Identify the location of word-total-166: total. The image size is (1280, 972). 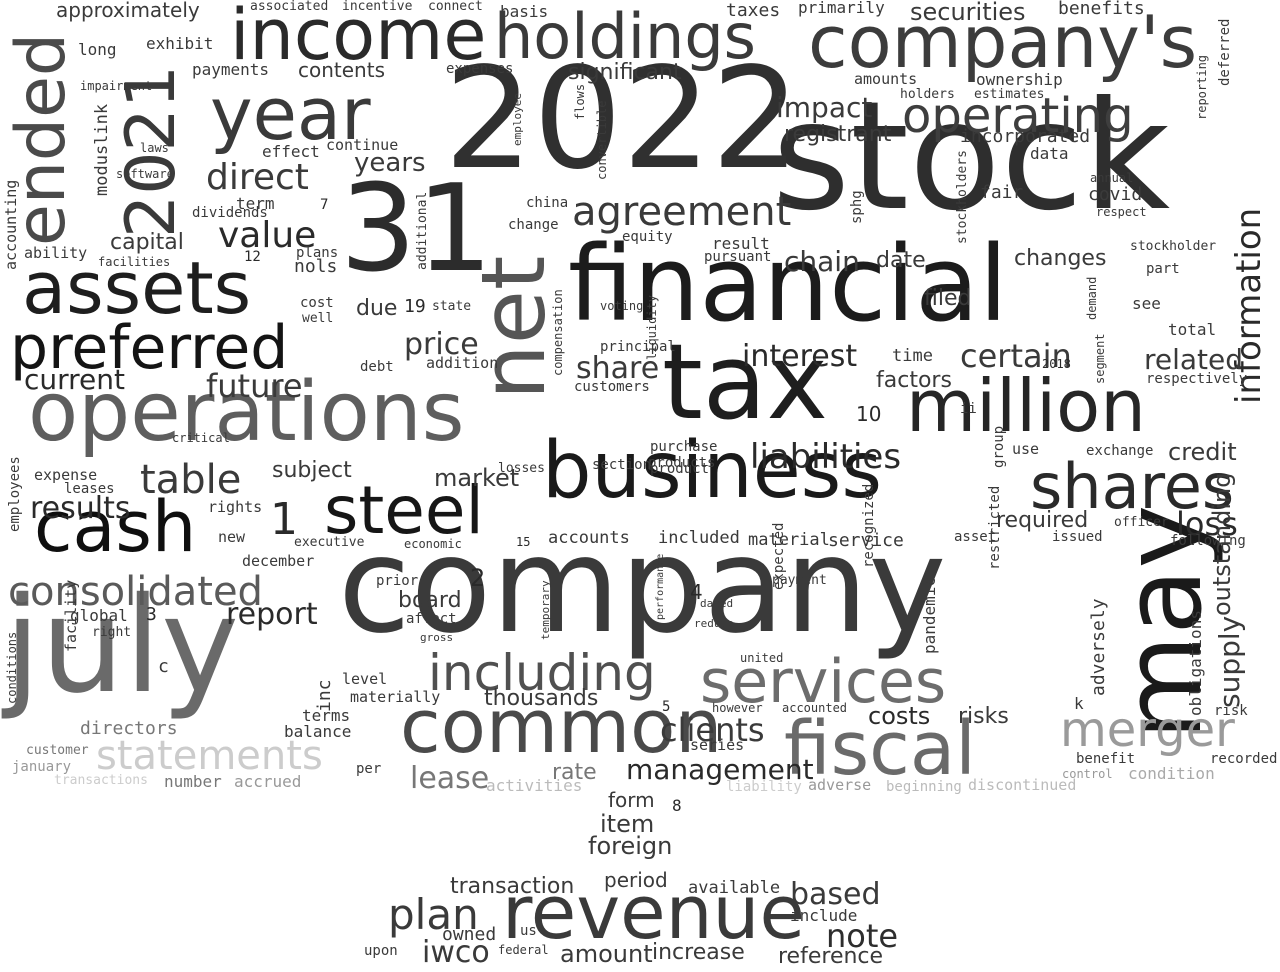
(1192, 329).